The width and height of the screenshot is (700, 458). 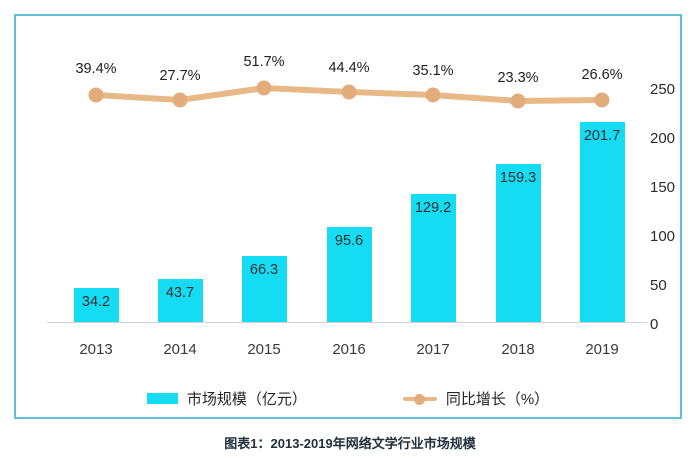 What do you see at coordinates (518, 243) in the screenshot?
I see `bar-2018` at bounding box center [518, 243].